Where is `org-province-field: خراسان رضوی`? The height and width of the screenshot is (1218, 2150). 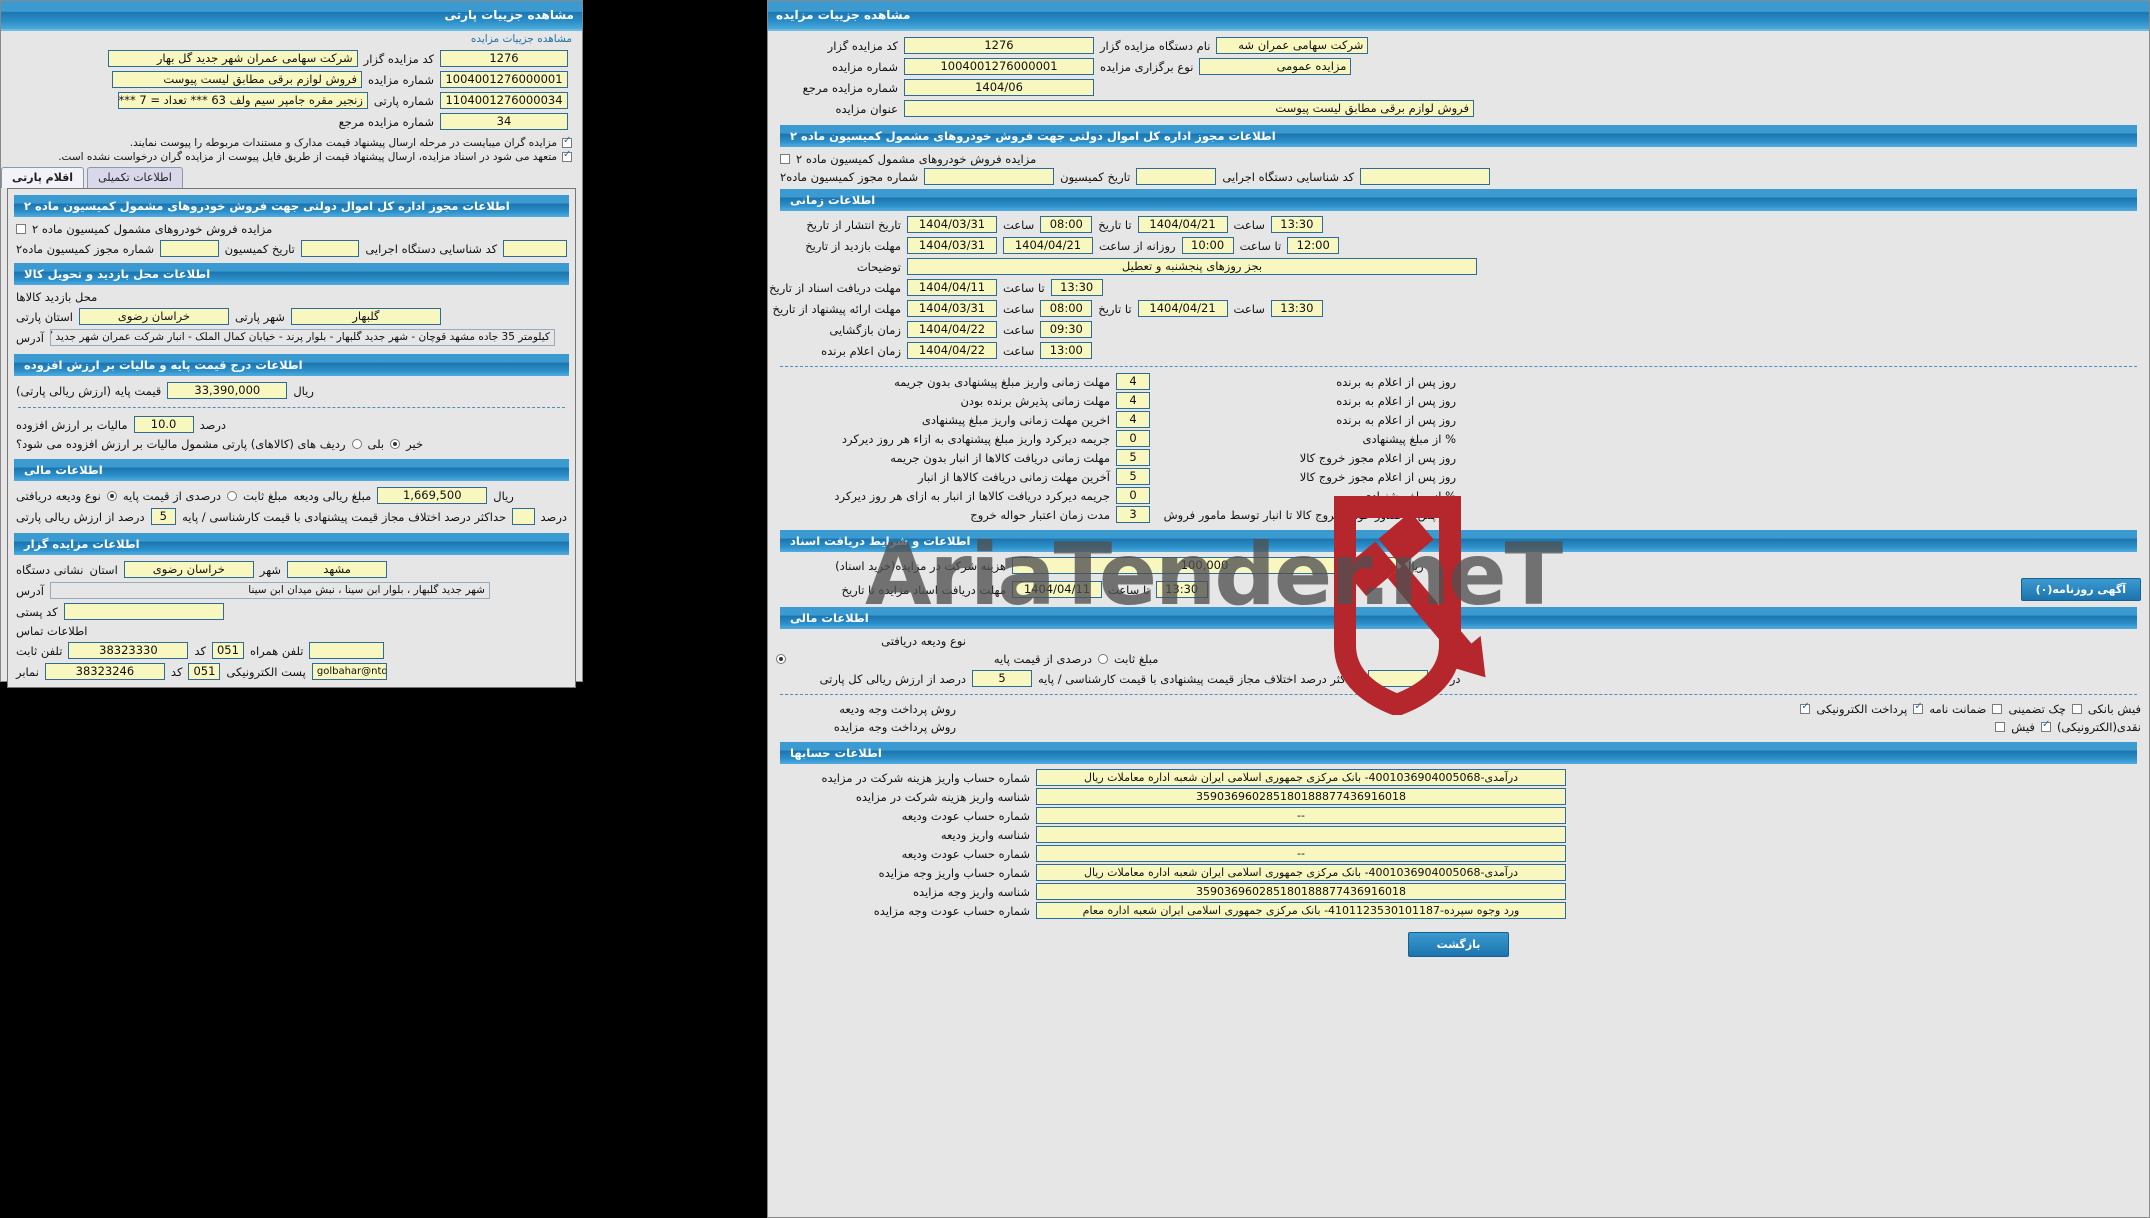 org-province-field: خراسان رضوی is located at coordinates (188, 569).